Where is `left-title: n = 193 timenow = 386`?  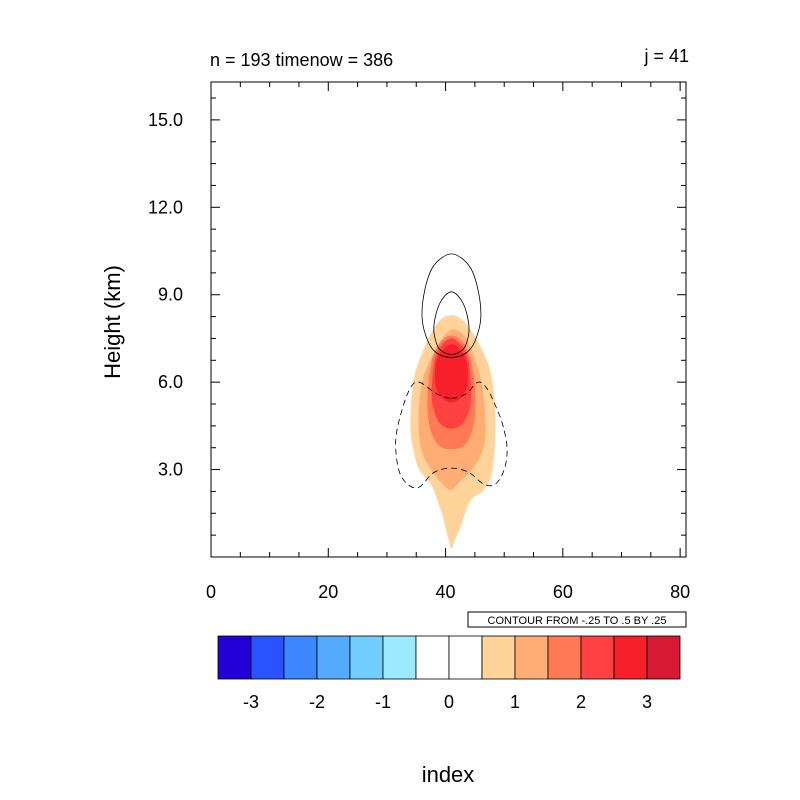
left-title: n = 193 timenow = 386 is located at coordinates (301, 60).